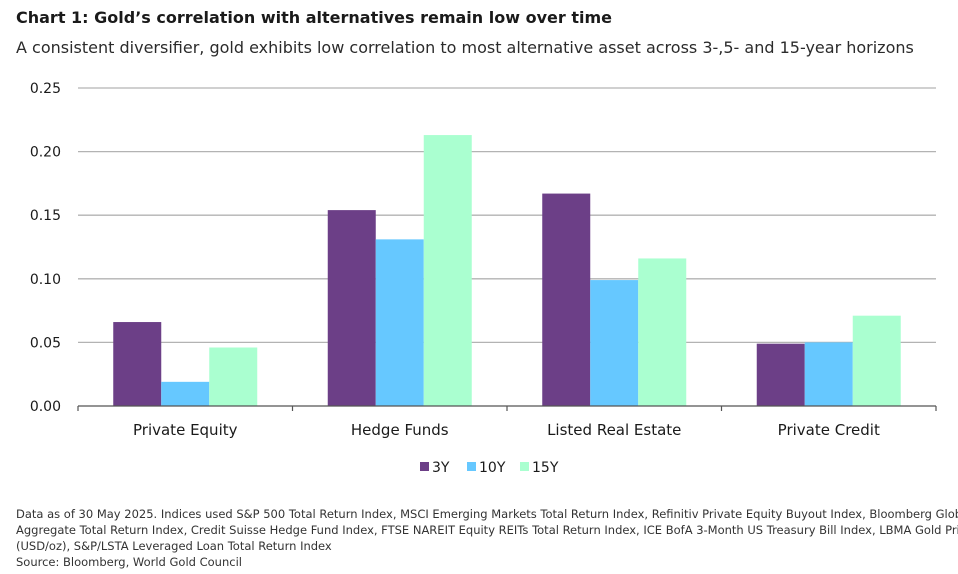  I want to click on x-category-label: Hedge Funds, so click(400, 430).